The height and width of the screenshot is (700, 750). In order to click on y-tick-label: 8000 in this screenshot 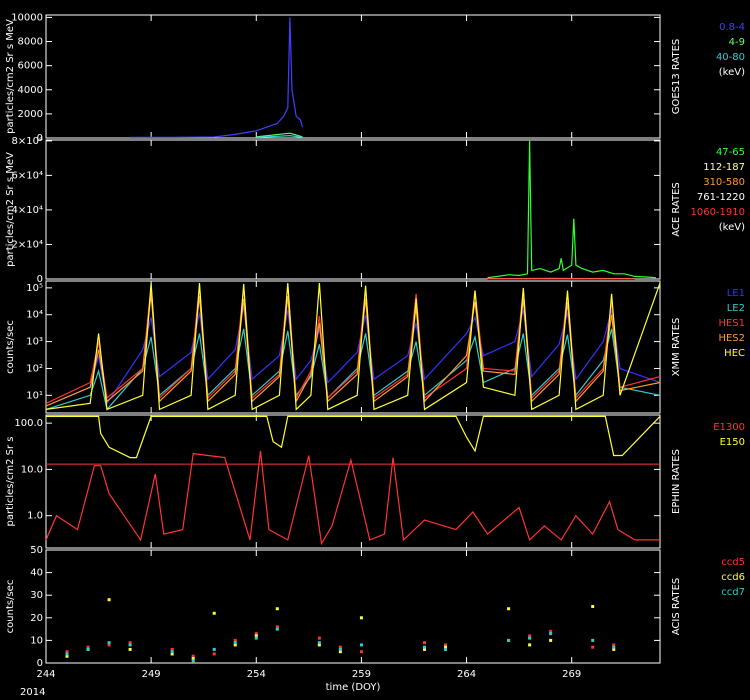, I will do `click(30, 42)`.